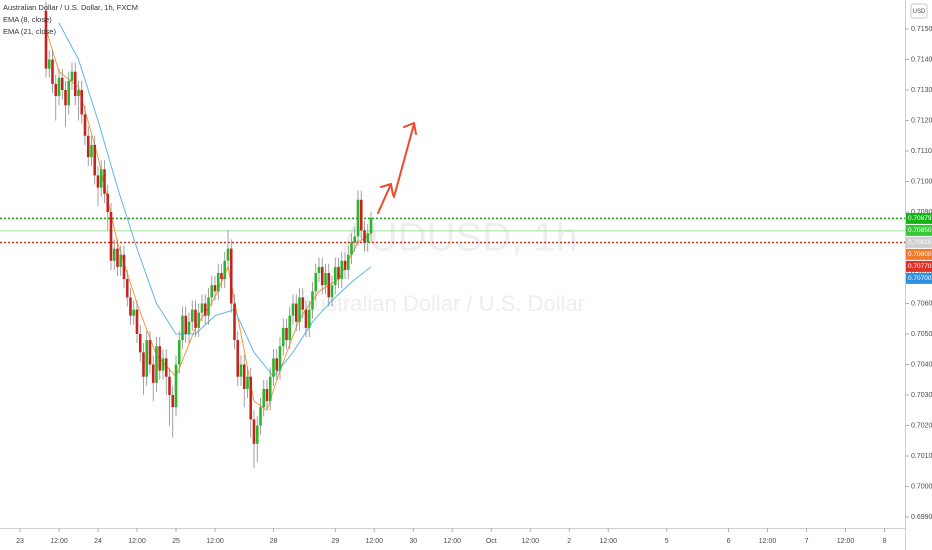 This screenshot has height=550, width=932. I want to click on watermark-subtitle: Australian Dollar / U.S. Dollar, so click(442, 303).